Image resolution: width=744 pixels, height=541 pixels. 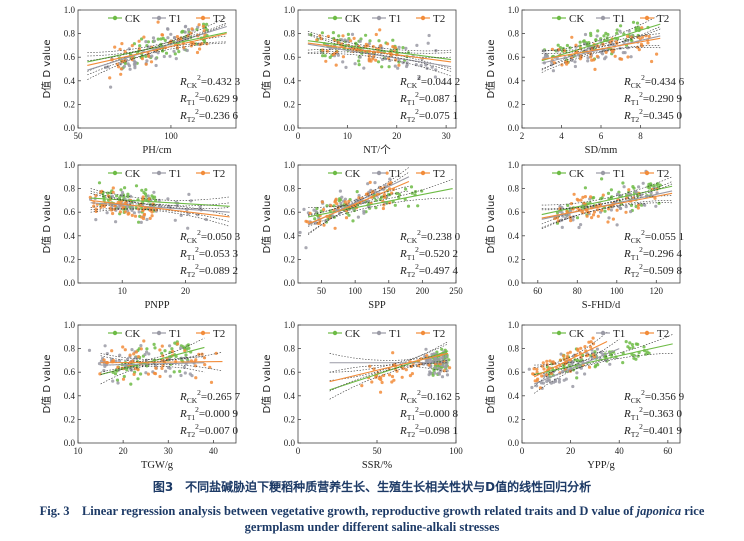 What do you see at coordinates (654, 81) in the screenshot?
I see `r-squared-ck: RCK2=0.434 6` at bounding box center [654, 81].